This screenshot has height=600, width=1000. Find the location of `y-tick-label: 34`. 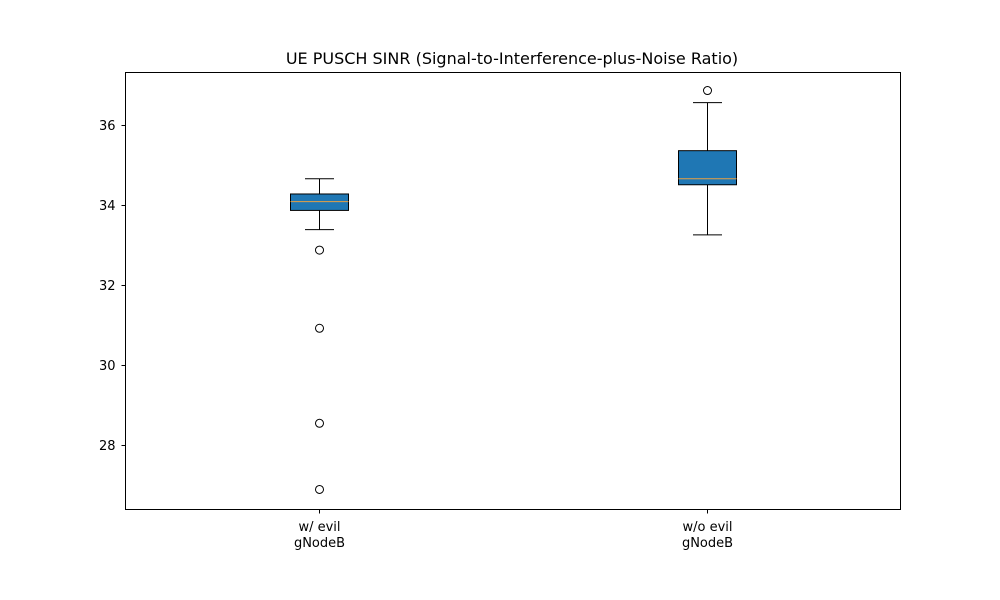

y-tick-label: 34 is located at coordinates (107, 206).